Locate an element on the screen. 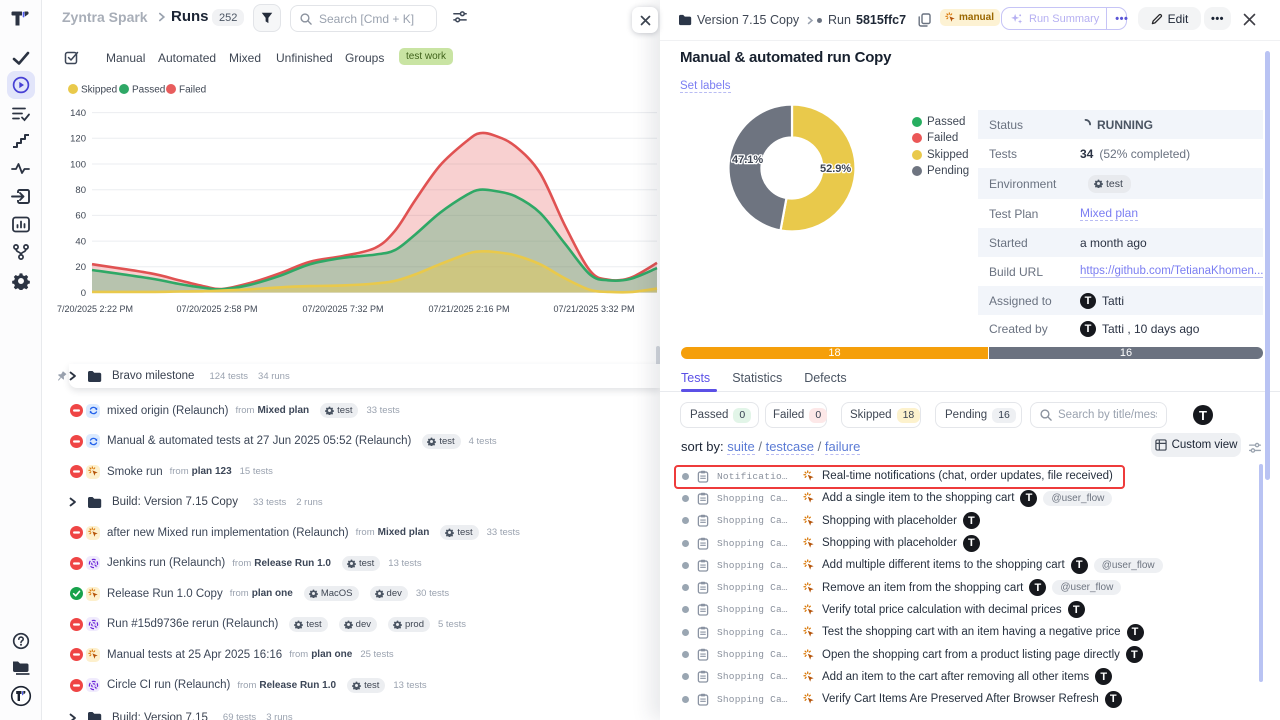 This screenshot has width=1280, height=720. svg-text: Failed is located at coordinates (192, 90).